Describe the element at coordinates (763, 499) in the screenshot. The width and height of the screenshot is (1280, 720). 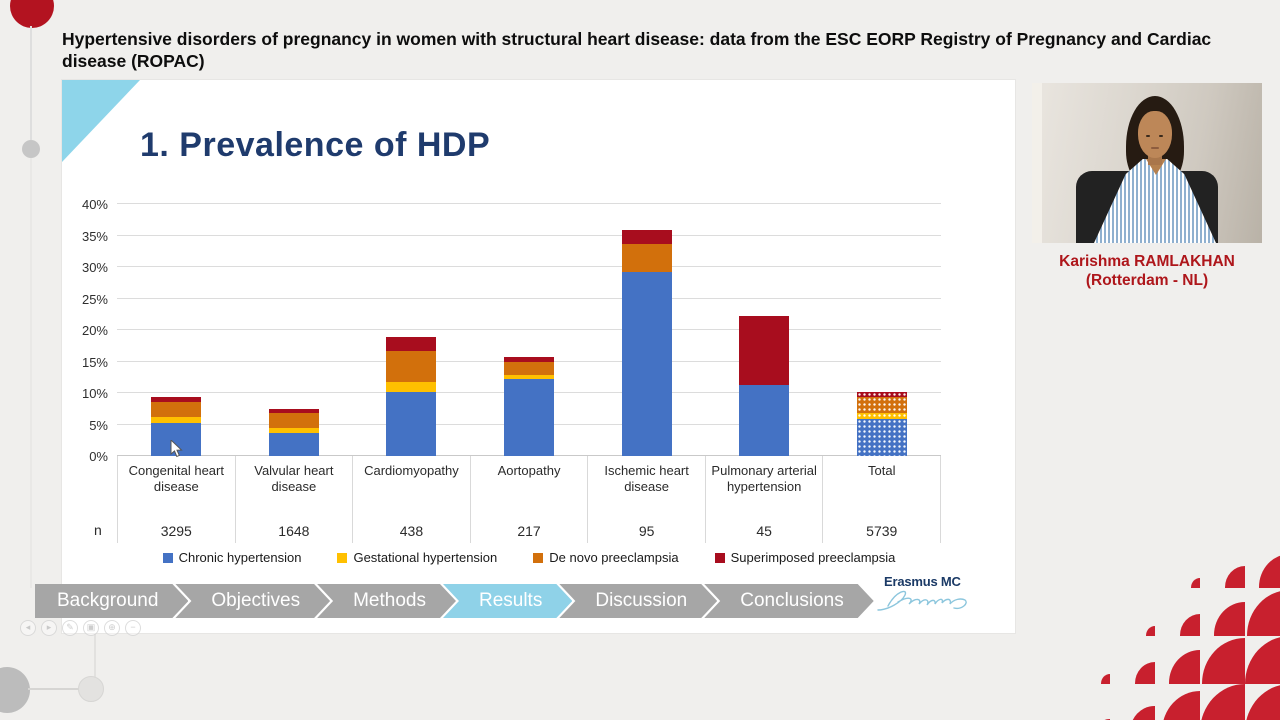
I see `category-cell: Pulmonary arterial hypertension 45` at that location.